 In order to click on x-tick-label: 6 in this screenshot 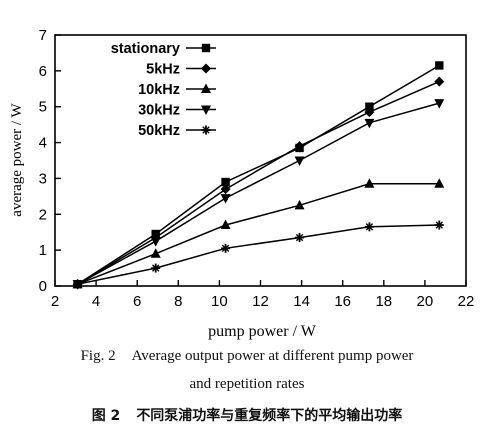, I will do `click(137, 301)`.